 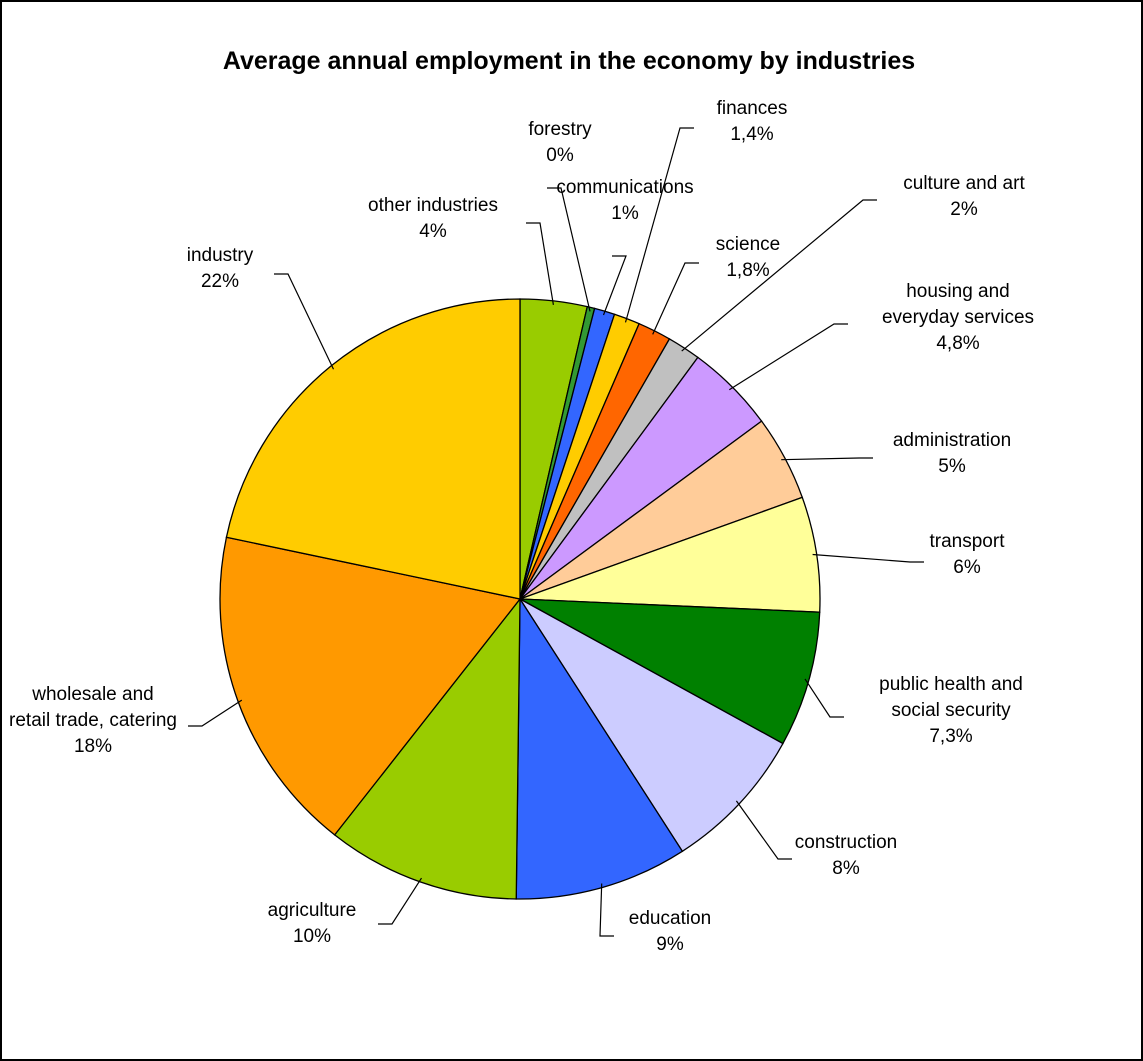 What do you see at coordinates (964, 196) in the screenshot?
I see `slice-label: culture and art 2%` at bounding box center [964, 196].